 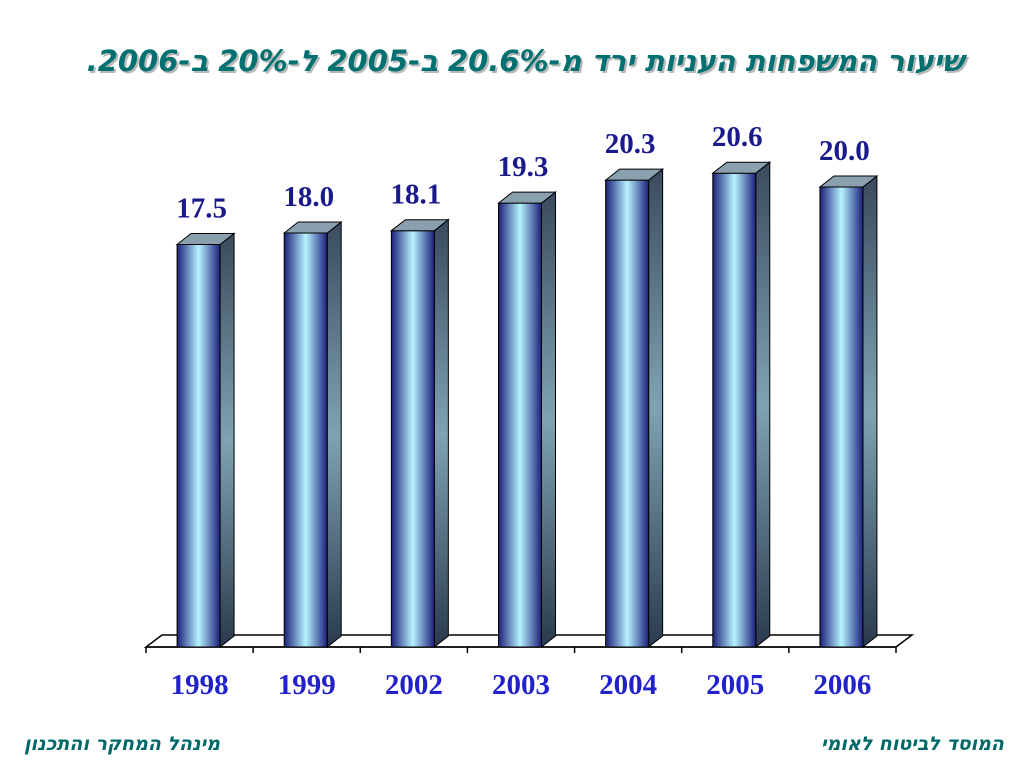 What do you see at coordinates (200, 685) in the screenshot?
I see `category-label: 1998` at bounding box center [200, 685].